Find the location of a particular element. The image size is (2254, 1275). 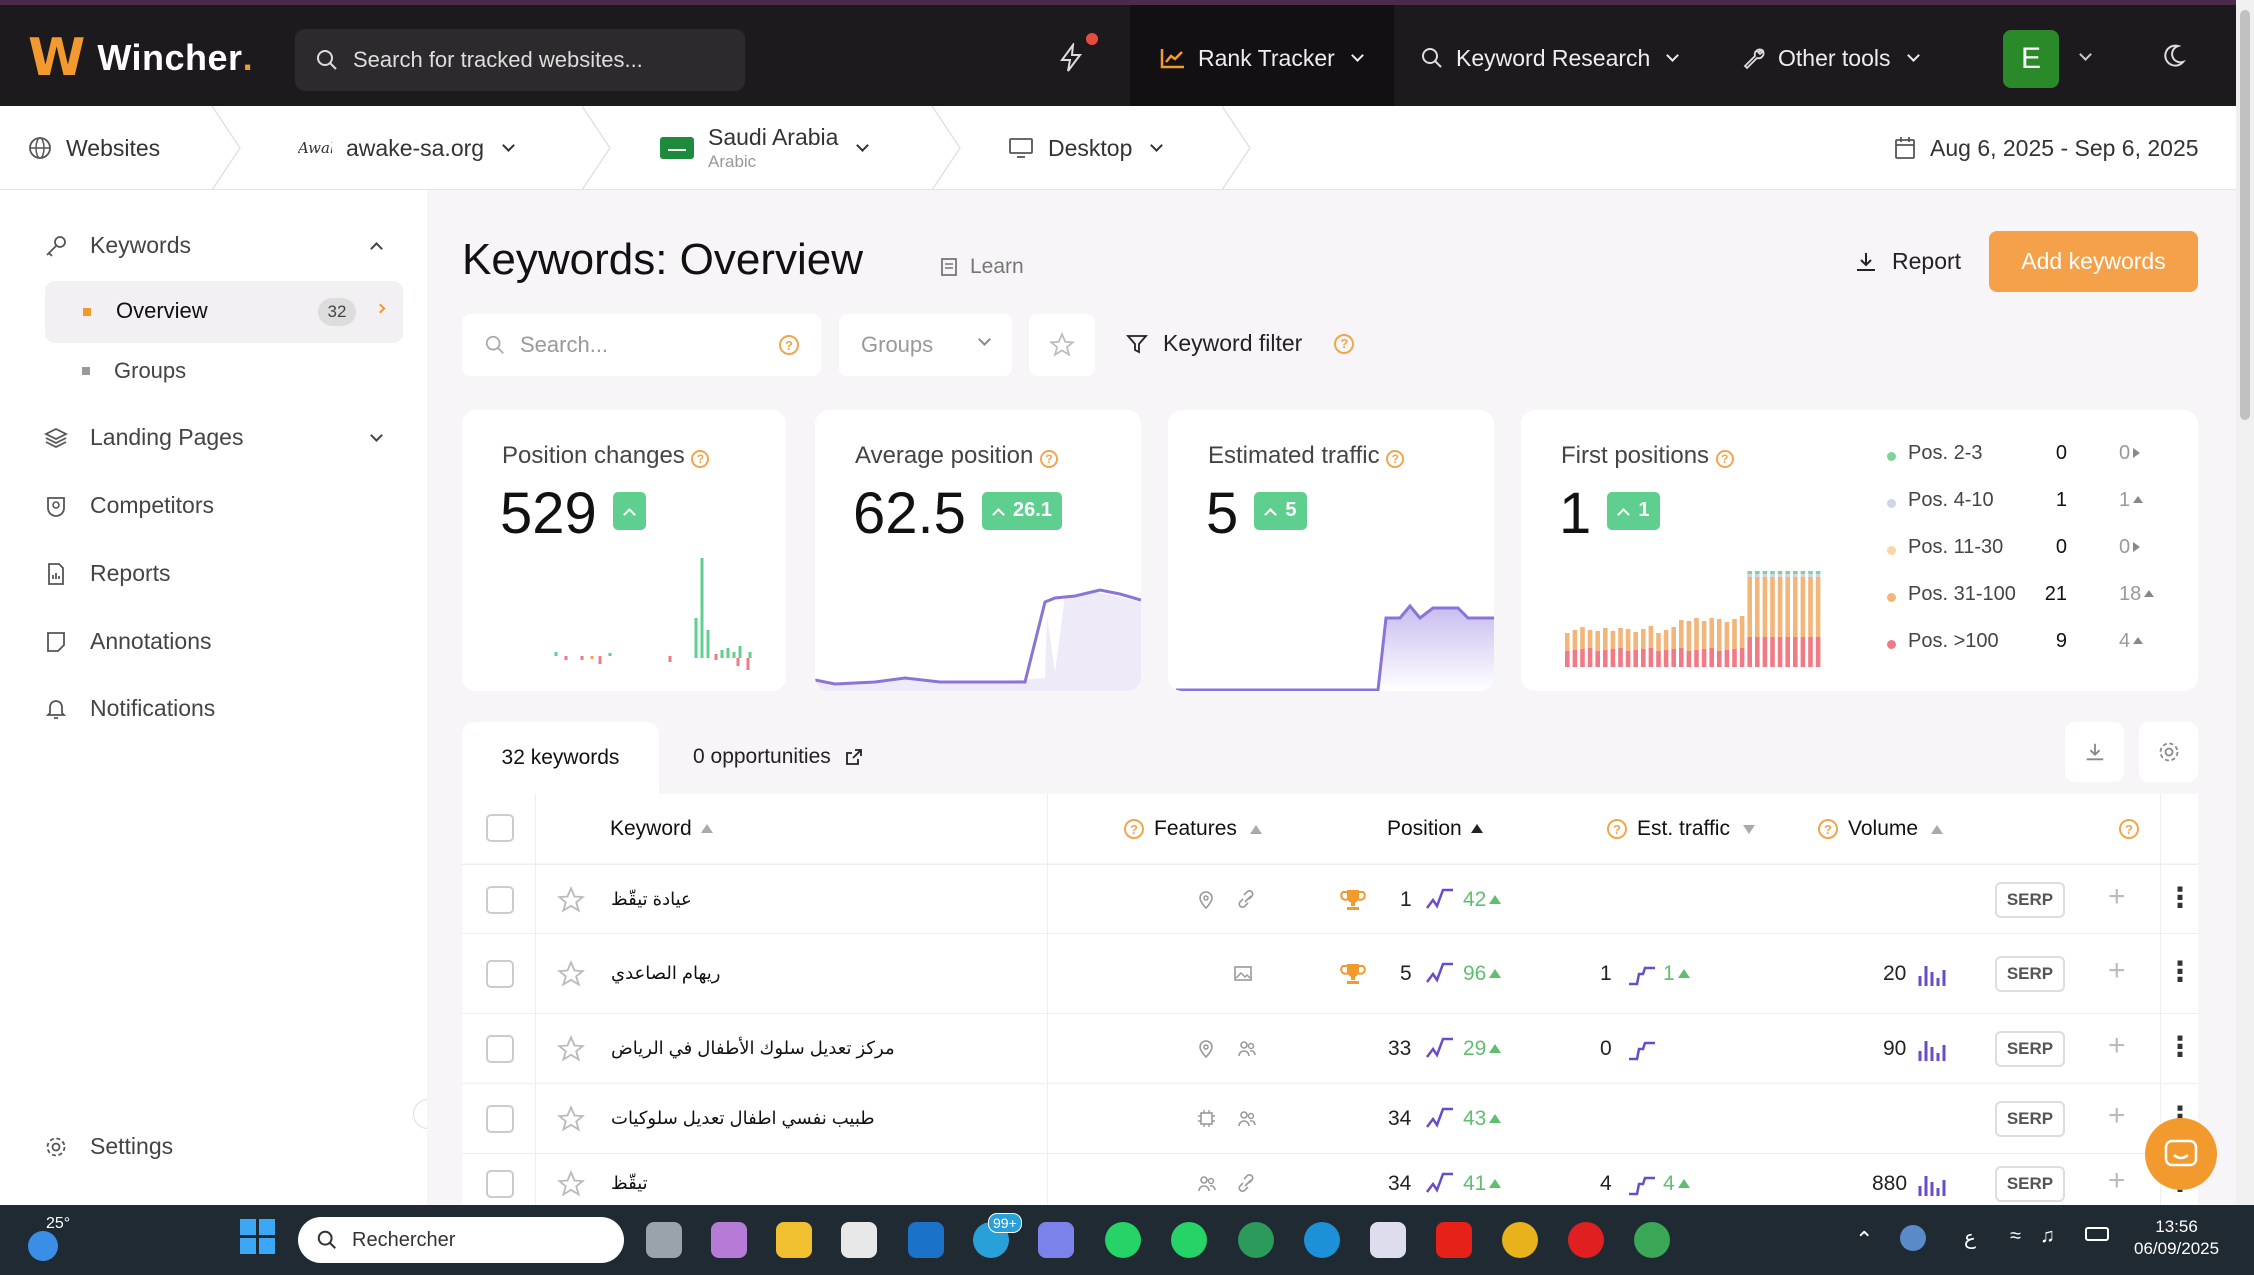

keyword-filter-button: Keyword filter ? is located at coordinates (1240, 343).